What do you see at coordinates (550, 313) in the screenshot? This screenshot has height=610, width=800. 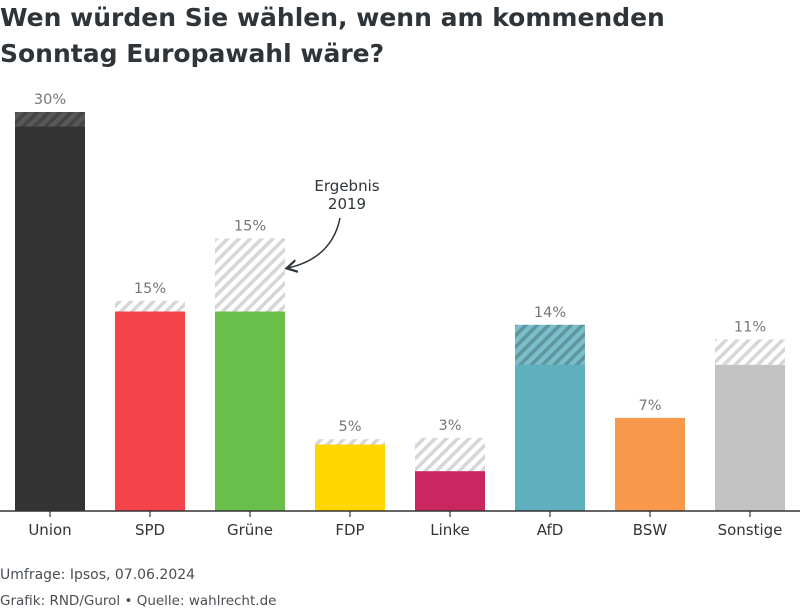 I see `value-label-afd: 14%` at bounding box center [550, 313].